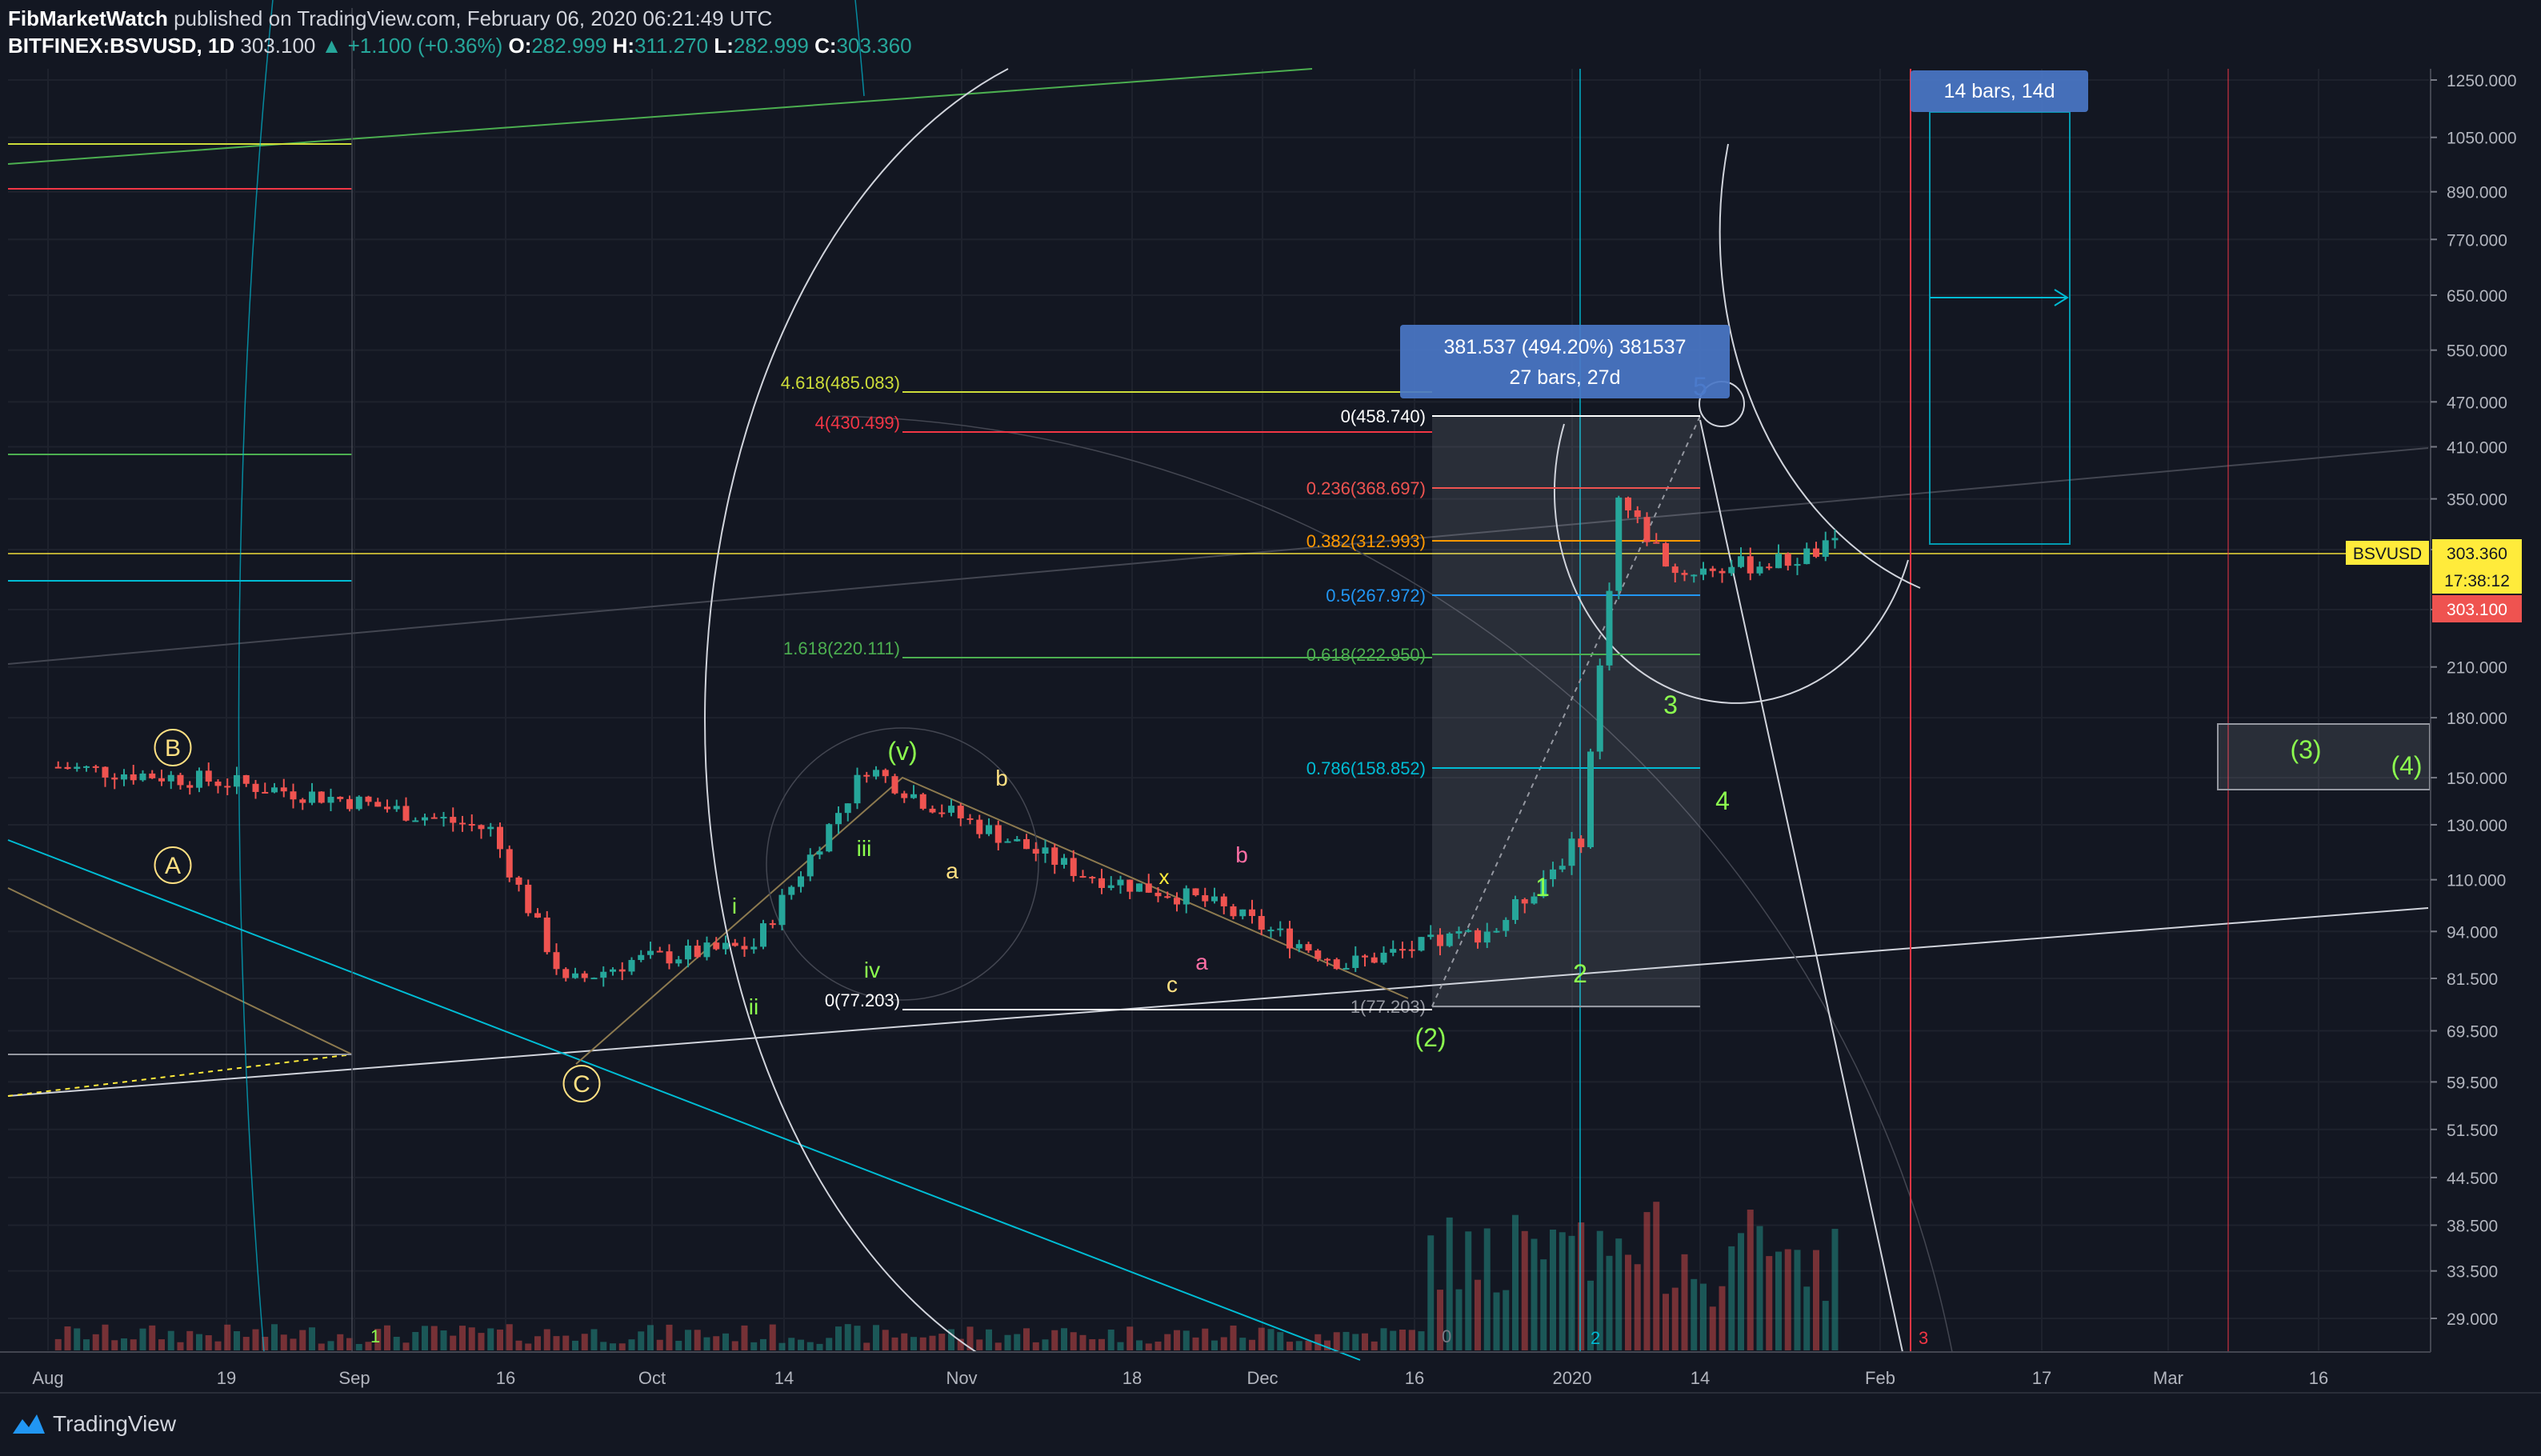 The image size is (2541, 1456). Describe the element at coordinates (122, 46) in the screenshot. I see `symbol-label: BITFINEX:BSVUSD, 1D` at that location.